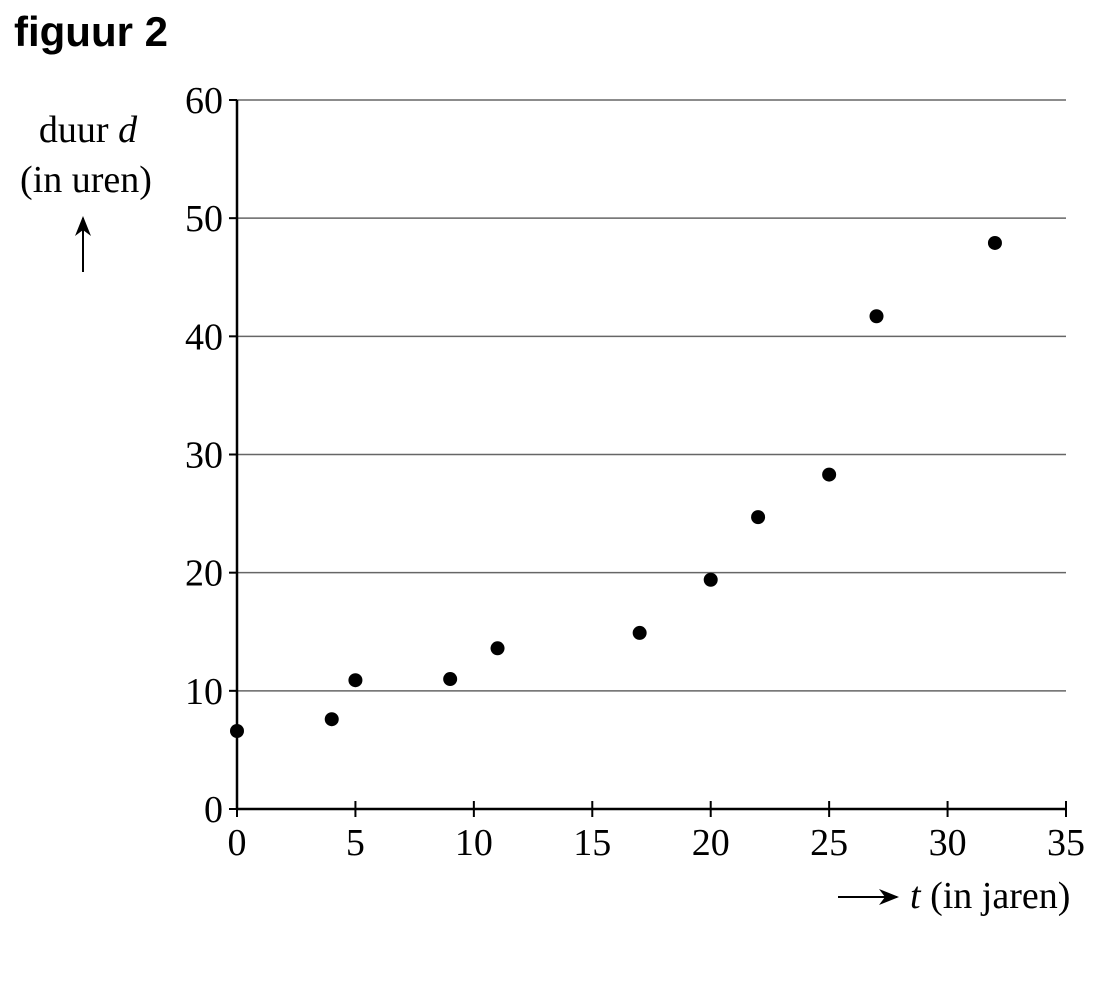 Image resolution: width=1107 pixels, height=990 pixels. I want to click on x-tick-label: 30, so click(948, 843).